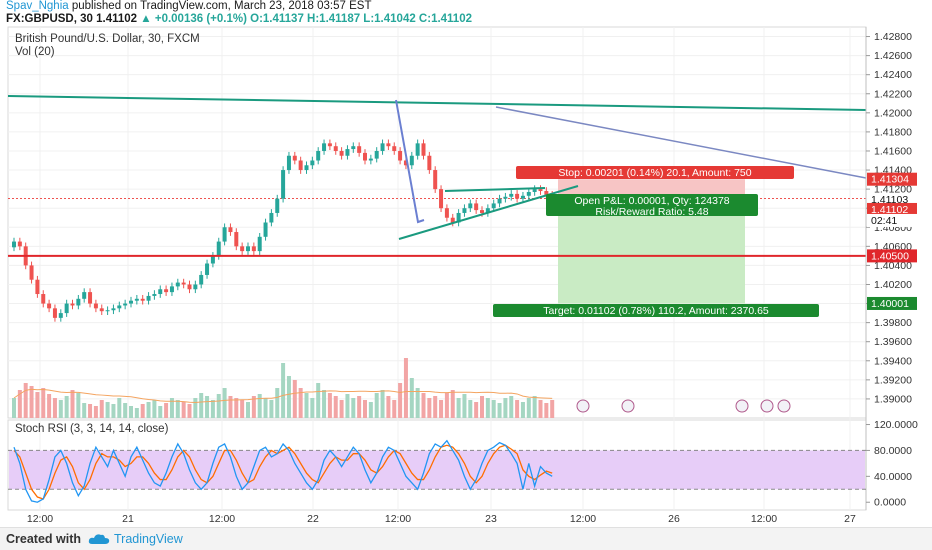 This screenshot has width=932, height=550. I want to click on price-tick-label: 1.41600, so click(893, 151).